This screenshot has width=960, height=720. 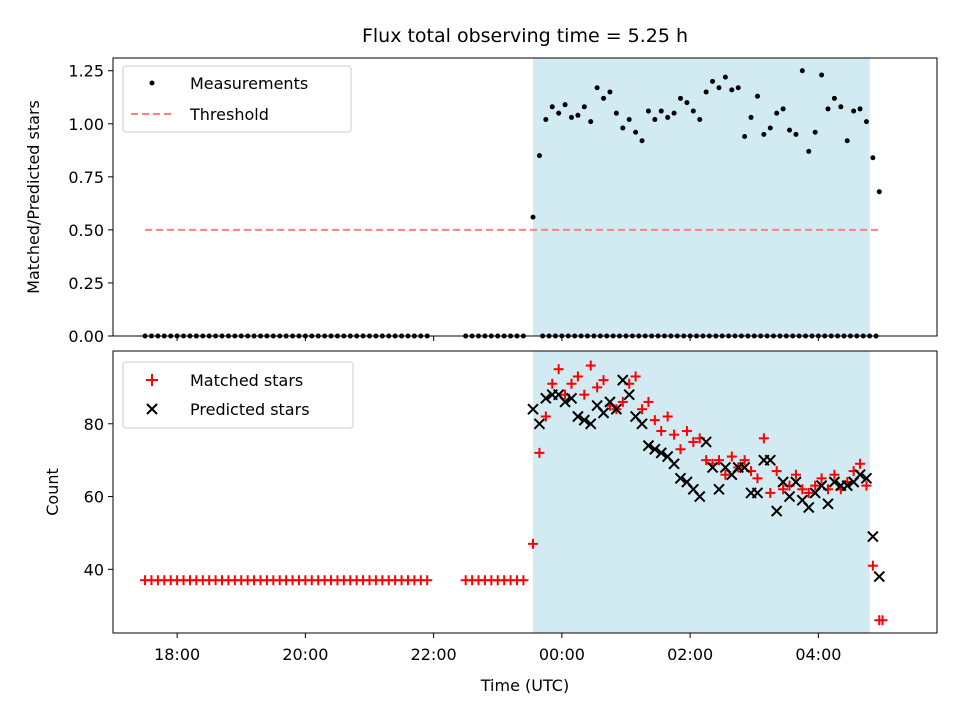 I want to click on legend-measurements-marker, so click(x=152, y=83).